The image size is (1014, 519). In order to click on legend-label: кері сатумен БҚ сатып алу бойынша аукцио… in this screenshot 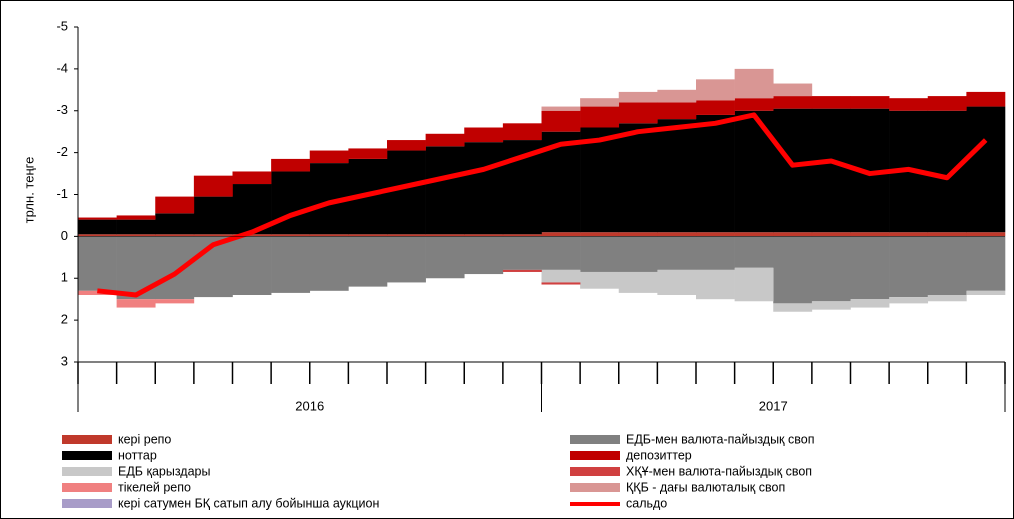, I will do `click(248, 503)`.